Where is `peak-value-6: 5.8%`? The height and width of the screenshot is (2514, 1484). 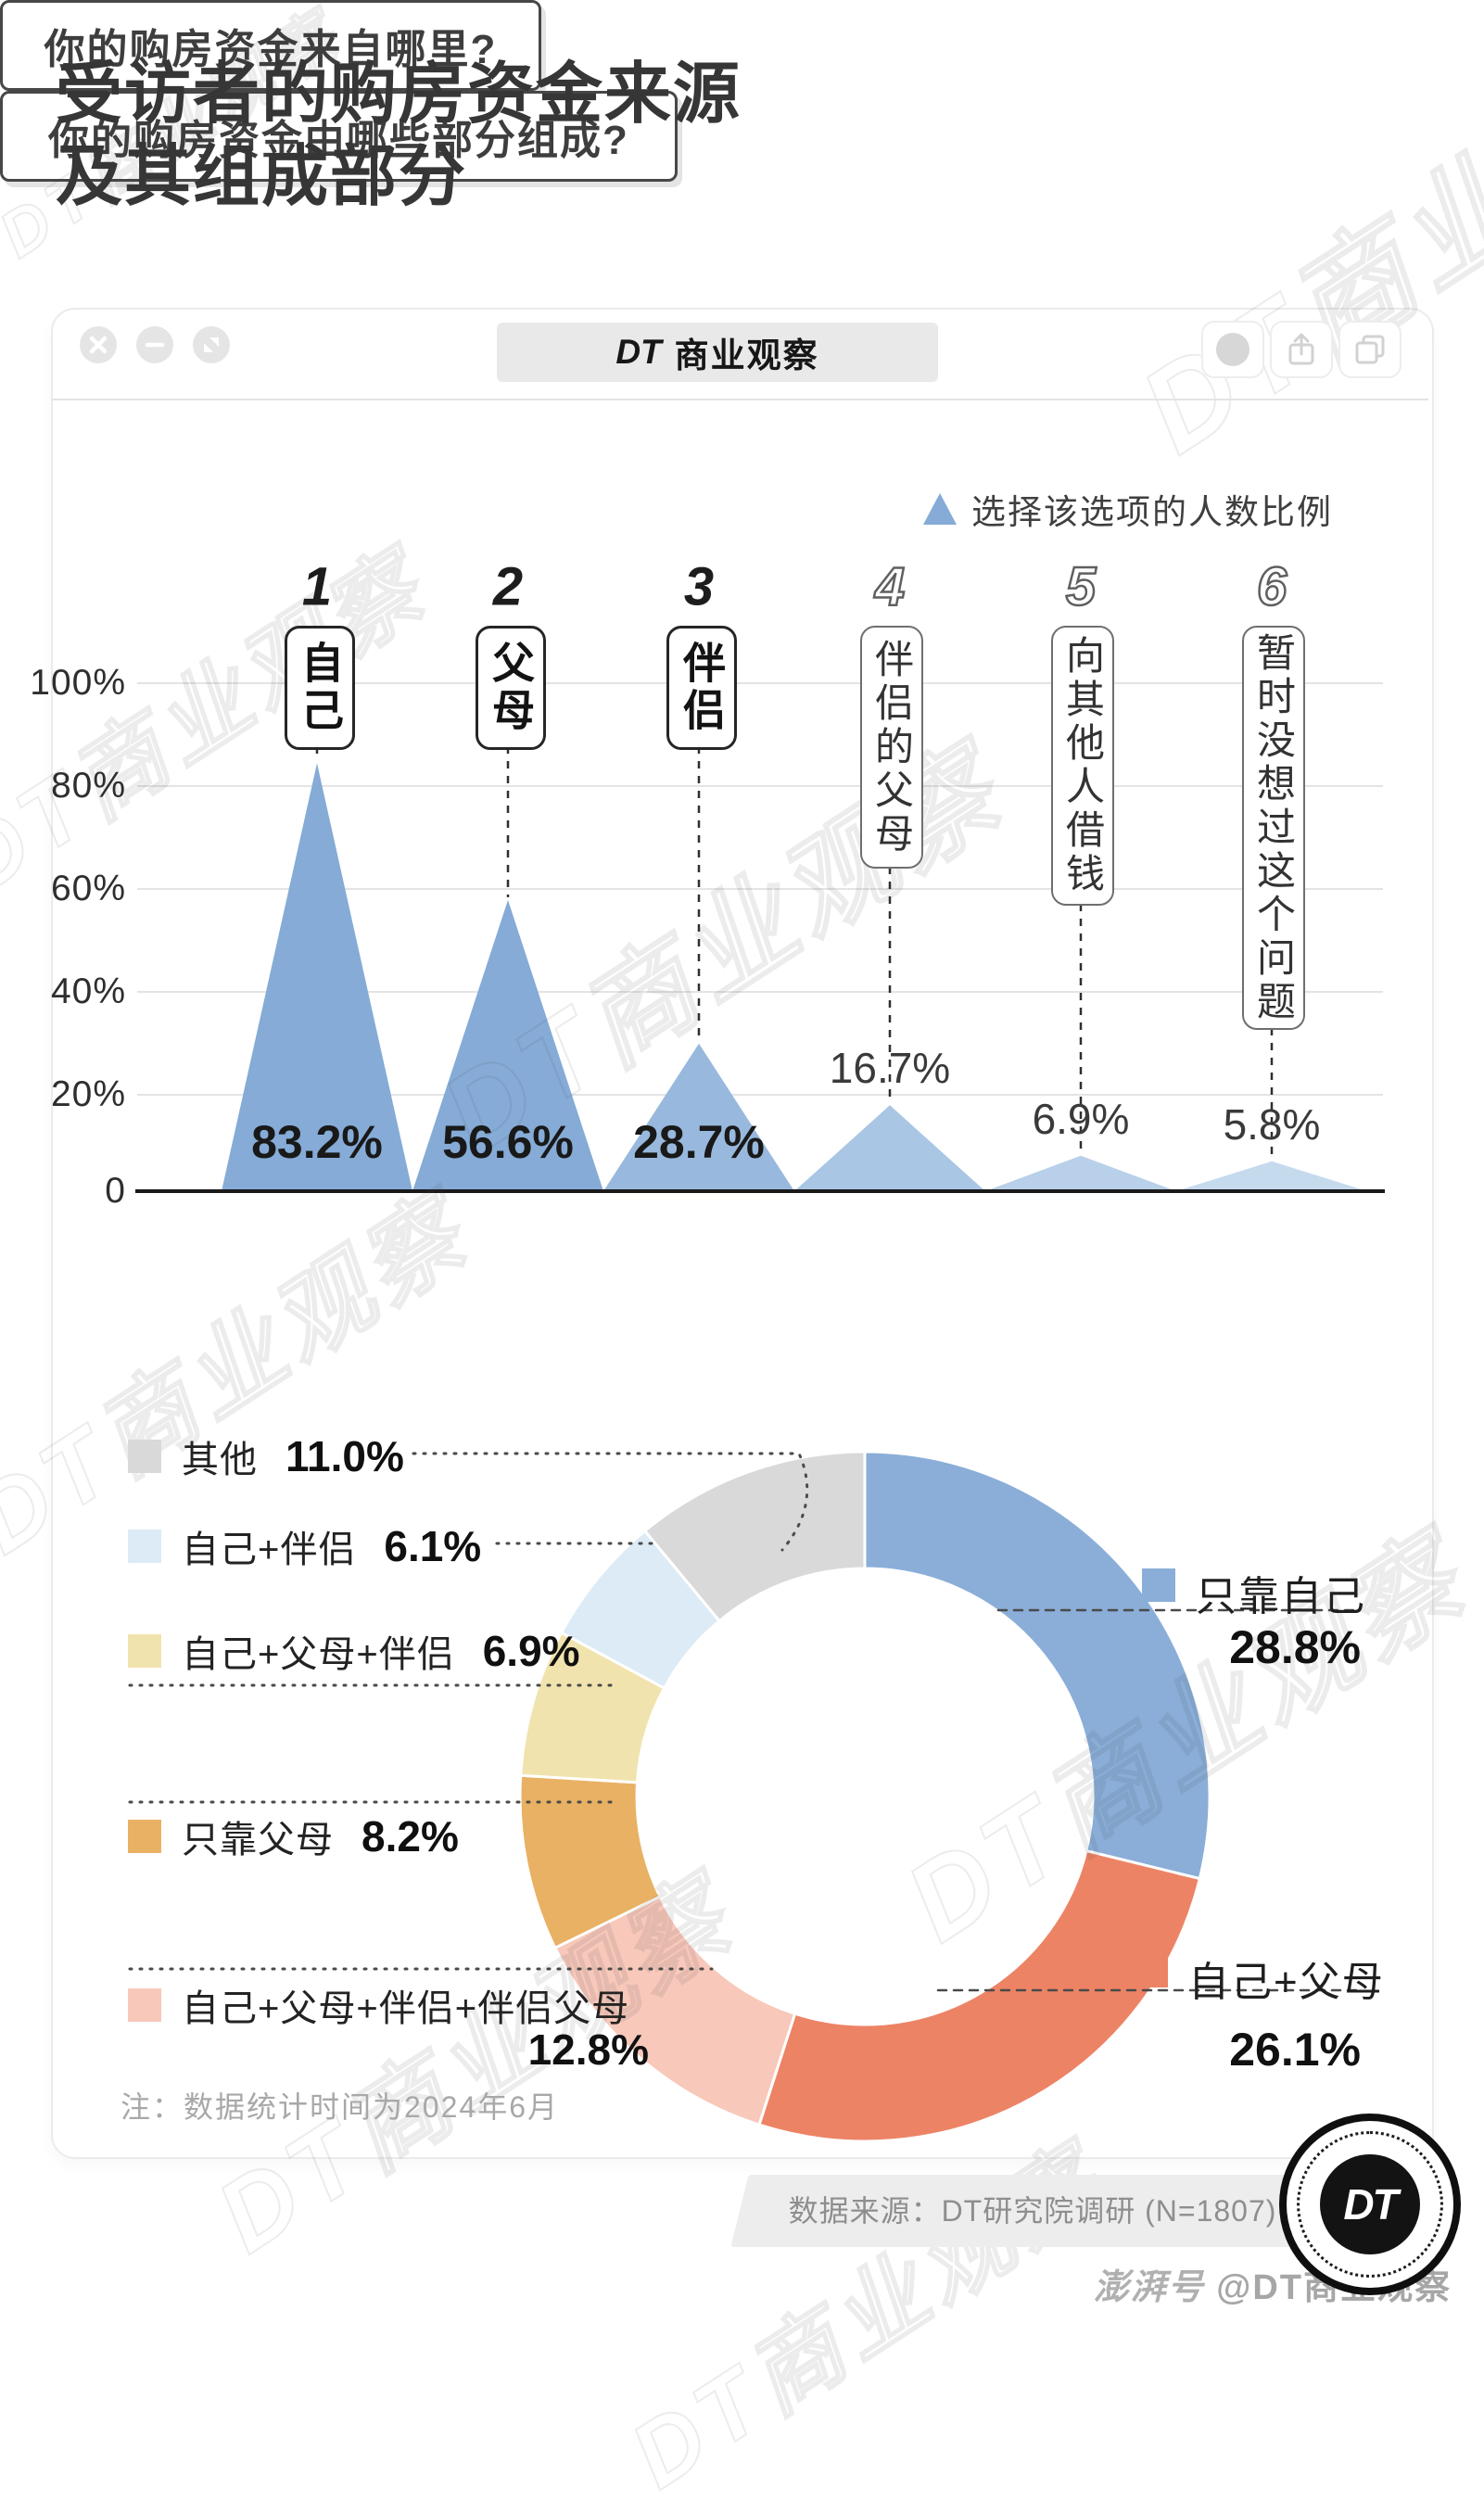
peak-value-6: 5.8% is located at coordinates (1272, 1124).